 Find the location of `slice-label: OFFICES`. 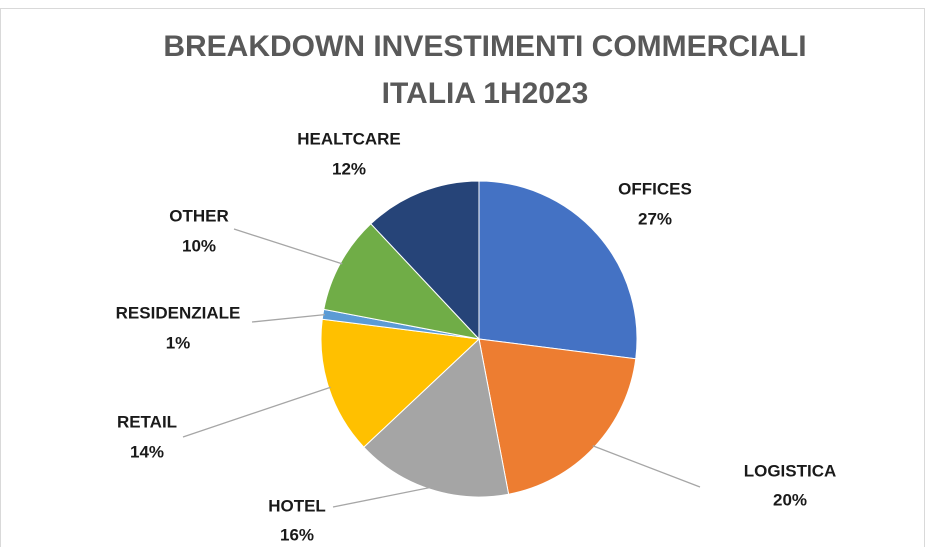

slice-label: OFFICES is located at coordinates (655, 188).